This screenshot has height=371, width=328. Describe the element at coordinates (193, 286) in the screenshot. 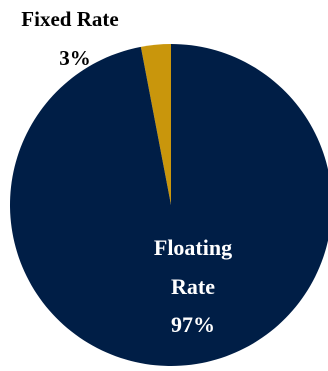

I see `slice-label-floating-rate-line2: Rate` at that location.